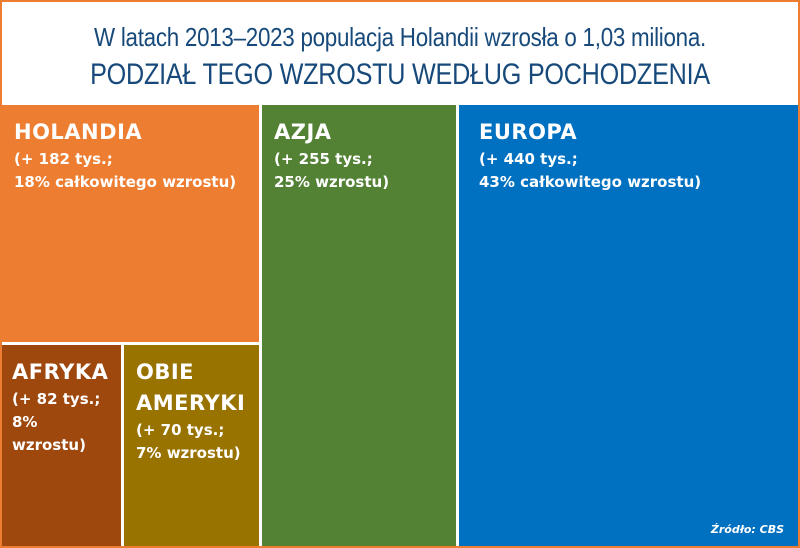 This screenshot has width=800, height=548. Describe the element at coordinates (528, 159) in the screenshot. I see `tile-value: (+ 440 tys.;` at that location.